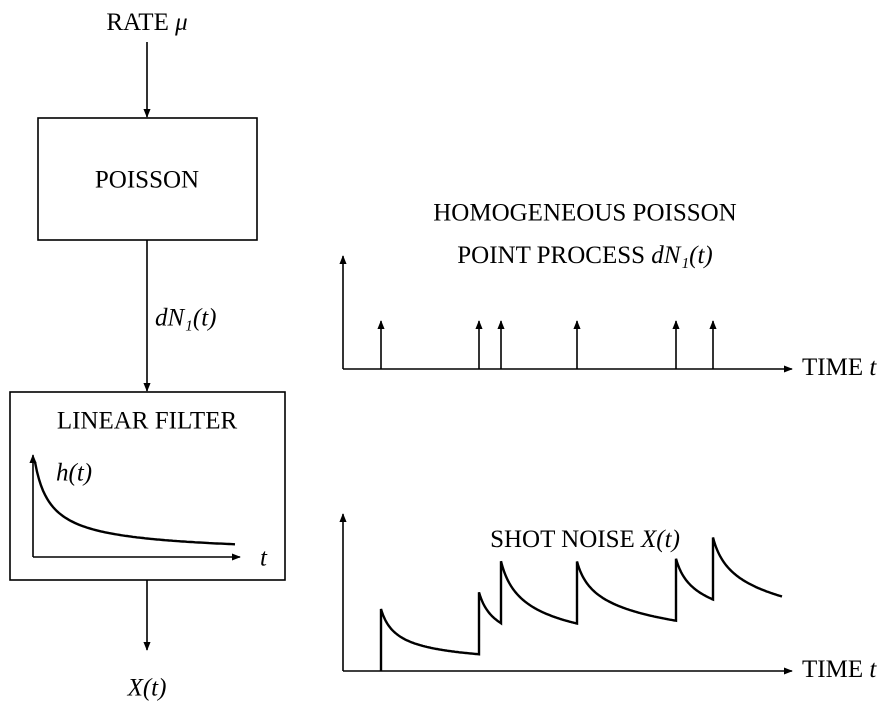 The image size is (894, 717). I want to click on rate-symbol: μ, so click(181, 22).